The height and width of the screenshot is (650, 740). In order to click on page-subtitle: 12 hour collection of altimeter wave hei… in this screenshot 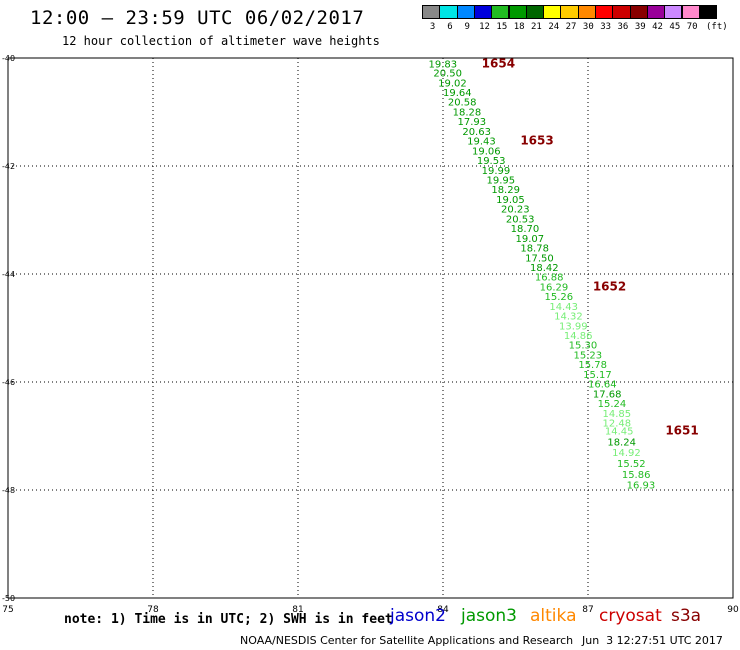, I will do `click(221, 41)`.